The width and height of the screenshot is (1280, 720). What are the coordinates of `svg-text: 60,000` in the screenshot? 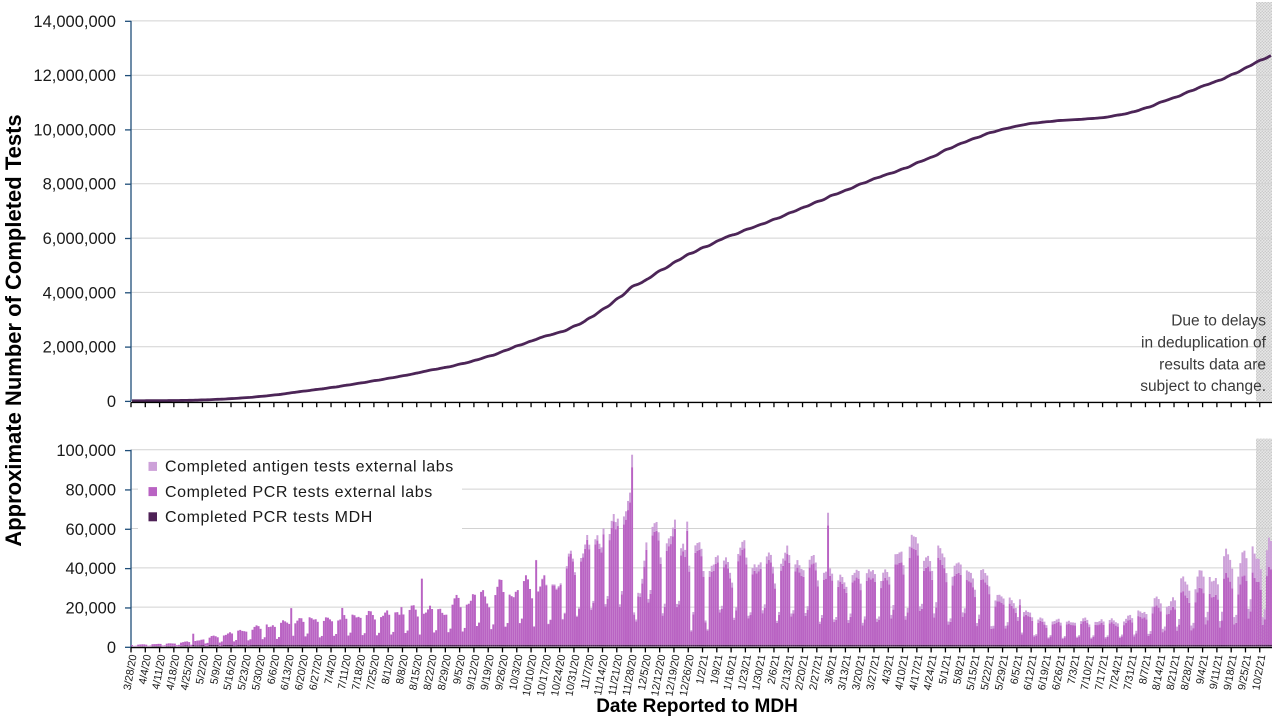 It's located at (91, 530).